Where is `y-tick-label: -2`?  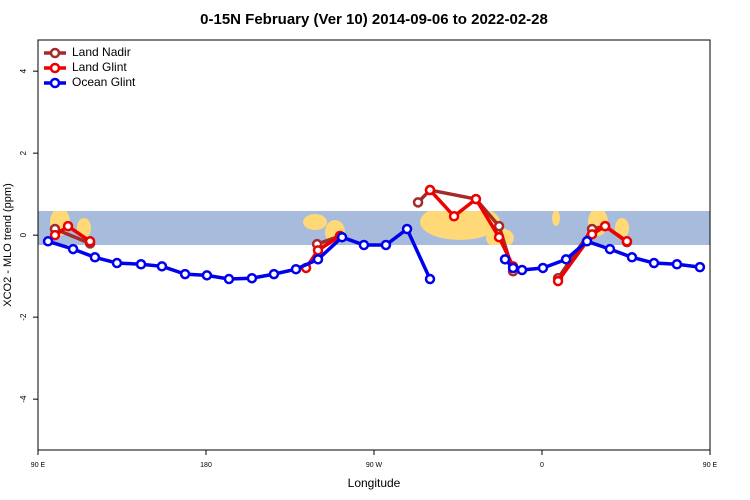
y-tick-label: -2 is located at coordinates (23, 317).